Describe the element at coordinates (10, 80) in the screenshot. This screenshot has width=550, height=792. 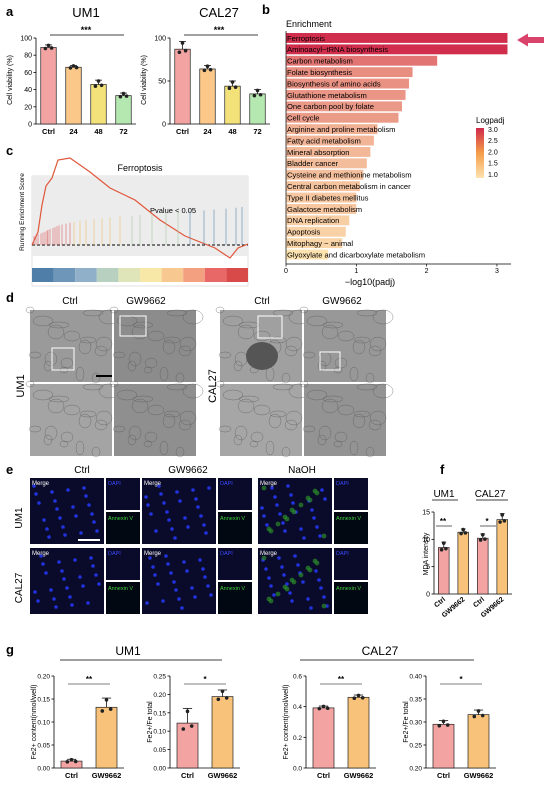
I see `y-axis-label: Cell viability (%)` at that location.